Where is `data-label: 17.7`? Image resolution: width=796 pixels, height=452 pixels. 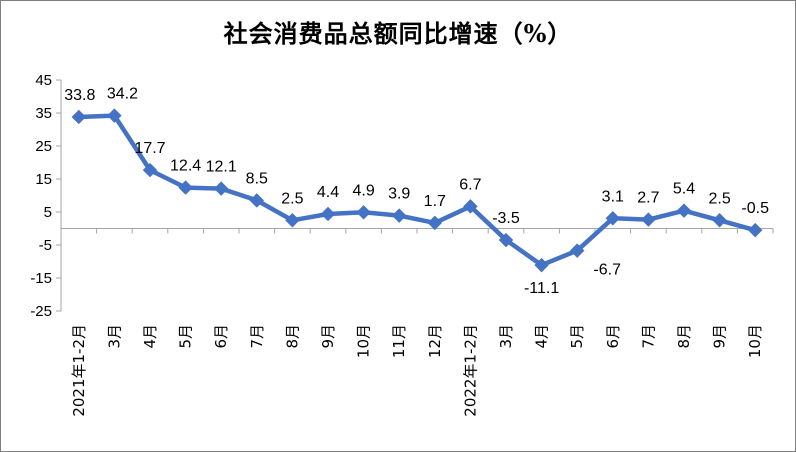 data-label: 17.7 is located at coordinates (149, 148).